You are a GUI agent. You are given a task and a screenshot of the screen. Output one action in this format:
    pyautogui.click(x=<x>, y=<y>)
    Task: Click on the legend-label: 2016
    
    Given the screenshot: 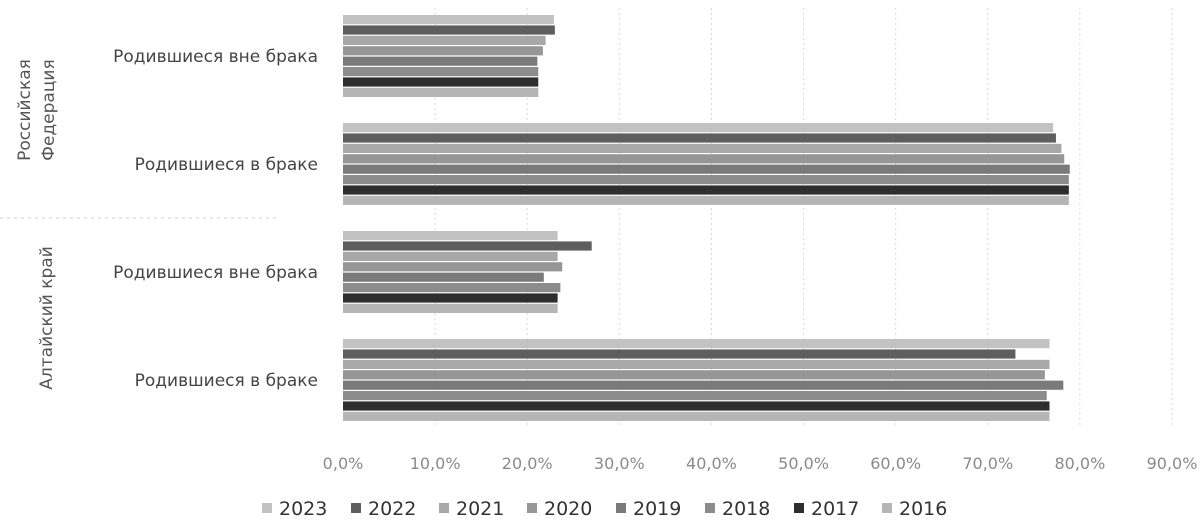 What is the action you would take?
    pyautogui.click(x=923, y=509)
    